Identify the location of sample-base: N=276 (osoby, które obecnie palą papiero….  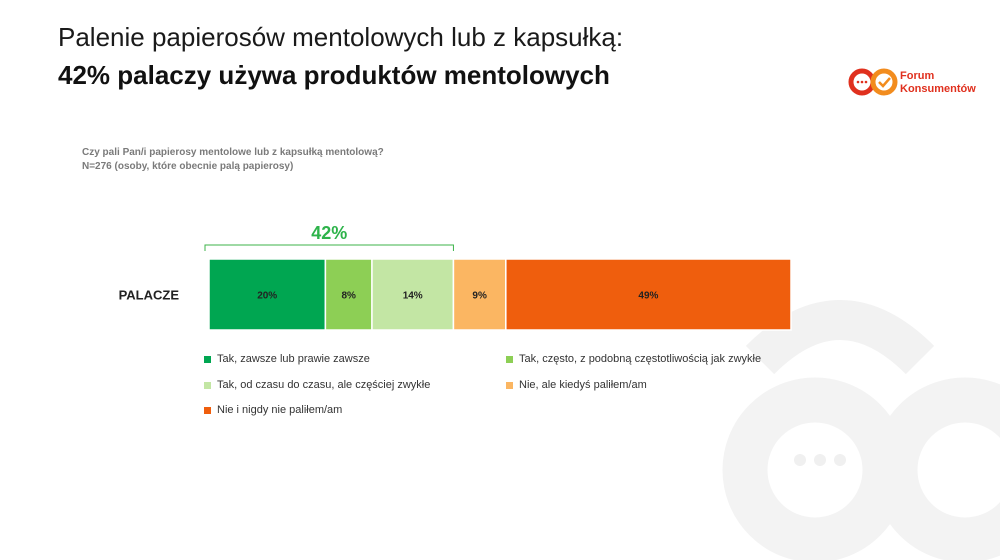
(188, 166).